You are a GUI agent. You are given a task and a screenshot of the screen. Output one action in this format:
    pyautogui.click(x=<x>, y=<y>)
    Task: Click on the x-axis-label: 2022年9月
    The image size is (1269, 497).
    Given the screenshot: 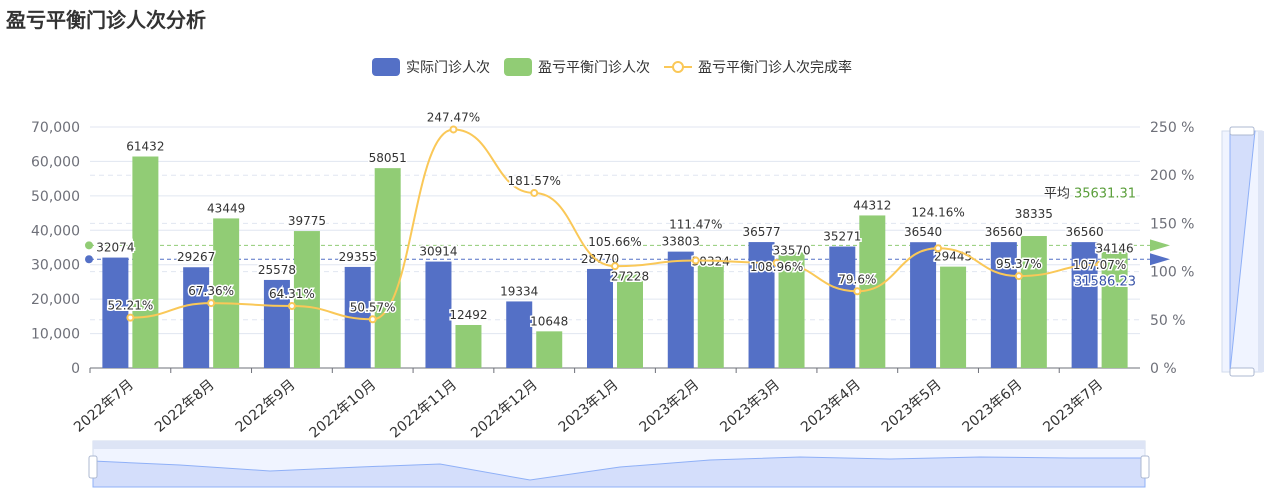 What is the action you would take?
    pyautogui.click(x=266, y=406)
    